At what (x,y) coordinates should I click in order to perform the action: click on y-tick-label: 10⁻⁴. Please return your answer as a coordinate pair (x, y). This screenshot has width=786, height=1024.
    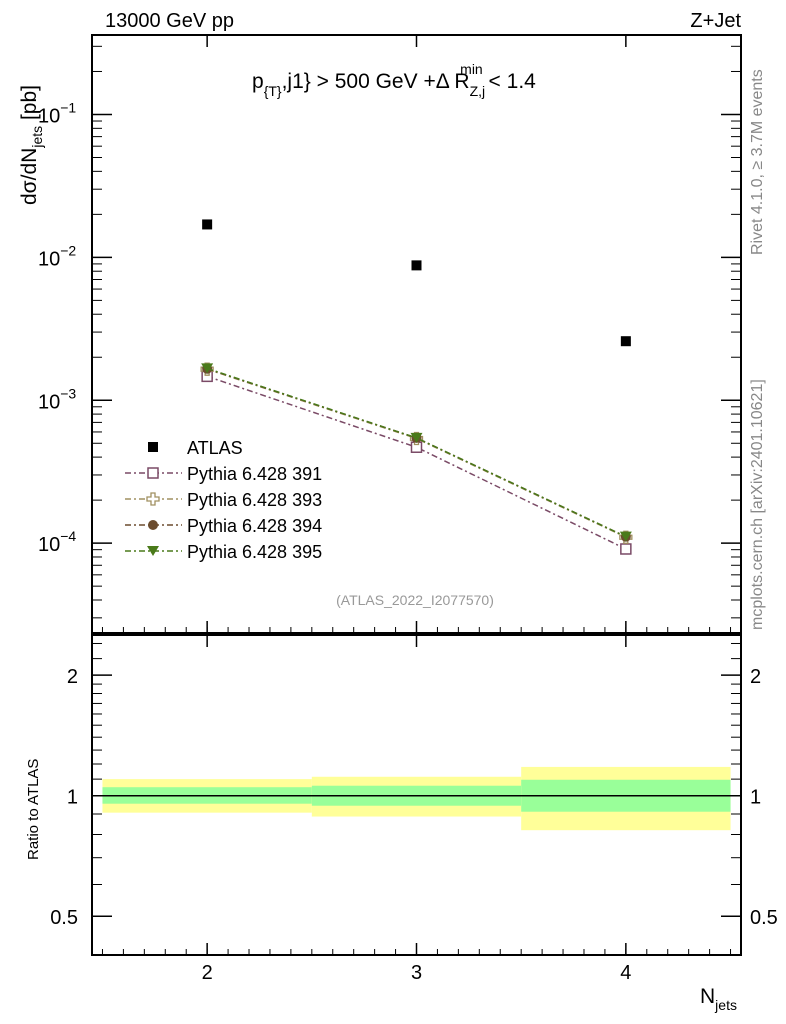
    Looking at the image, I should click on (57, 542).